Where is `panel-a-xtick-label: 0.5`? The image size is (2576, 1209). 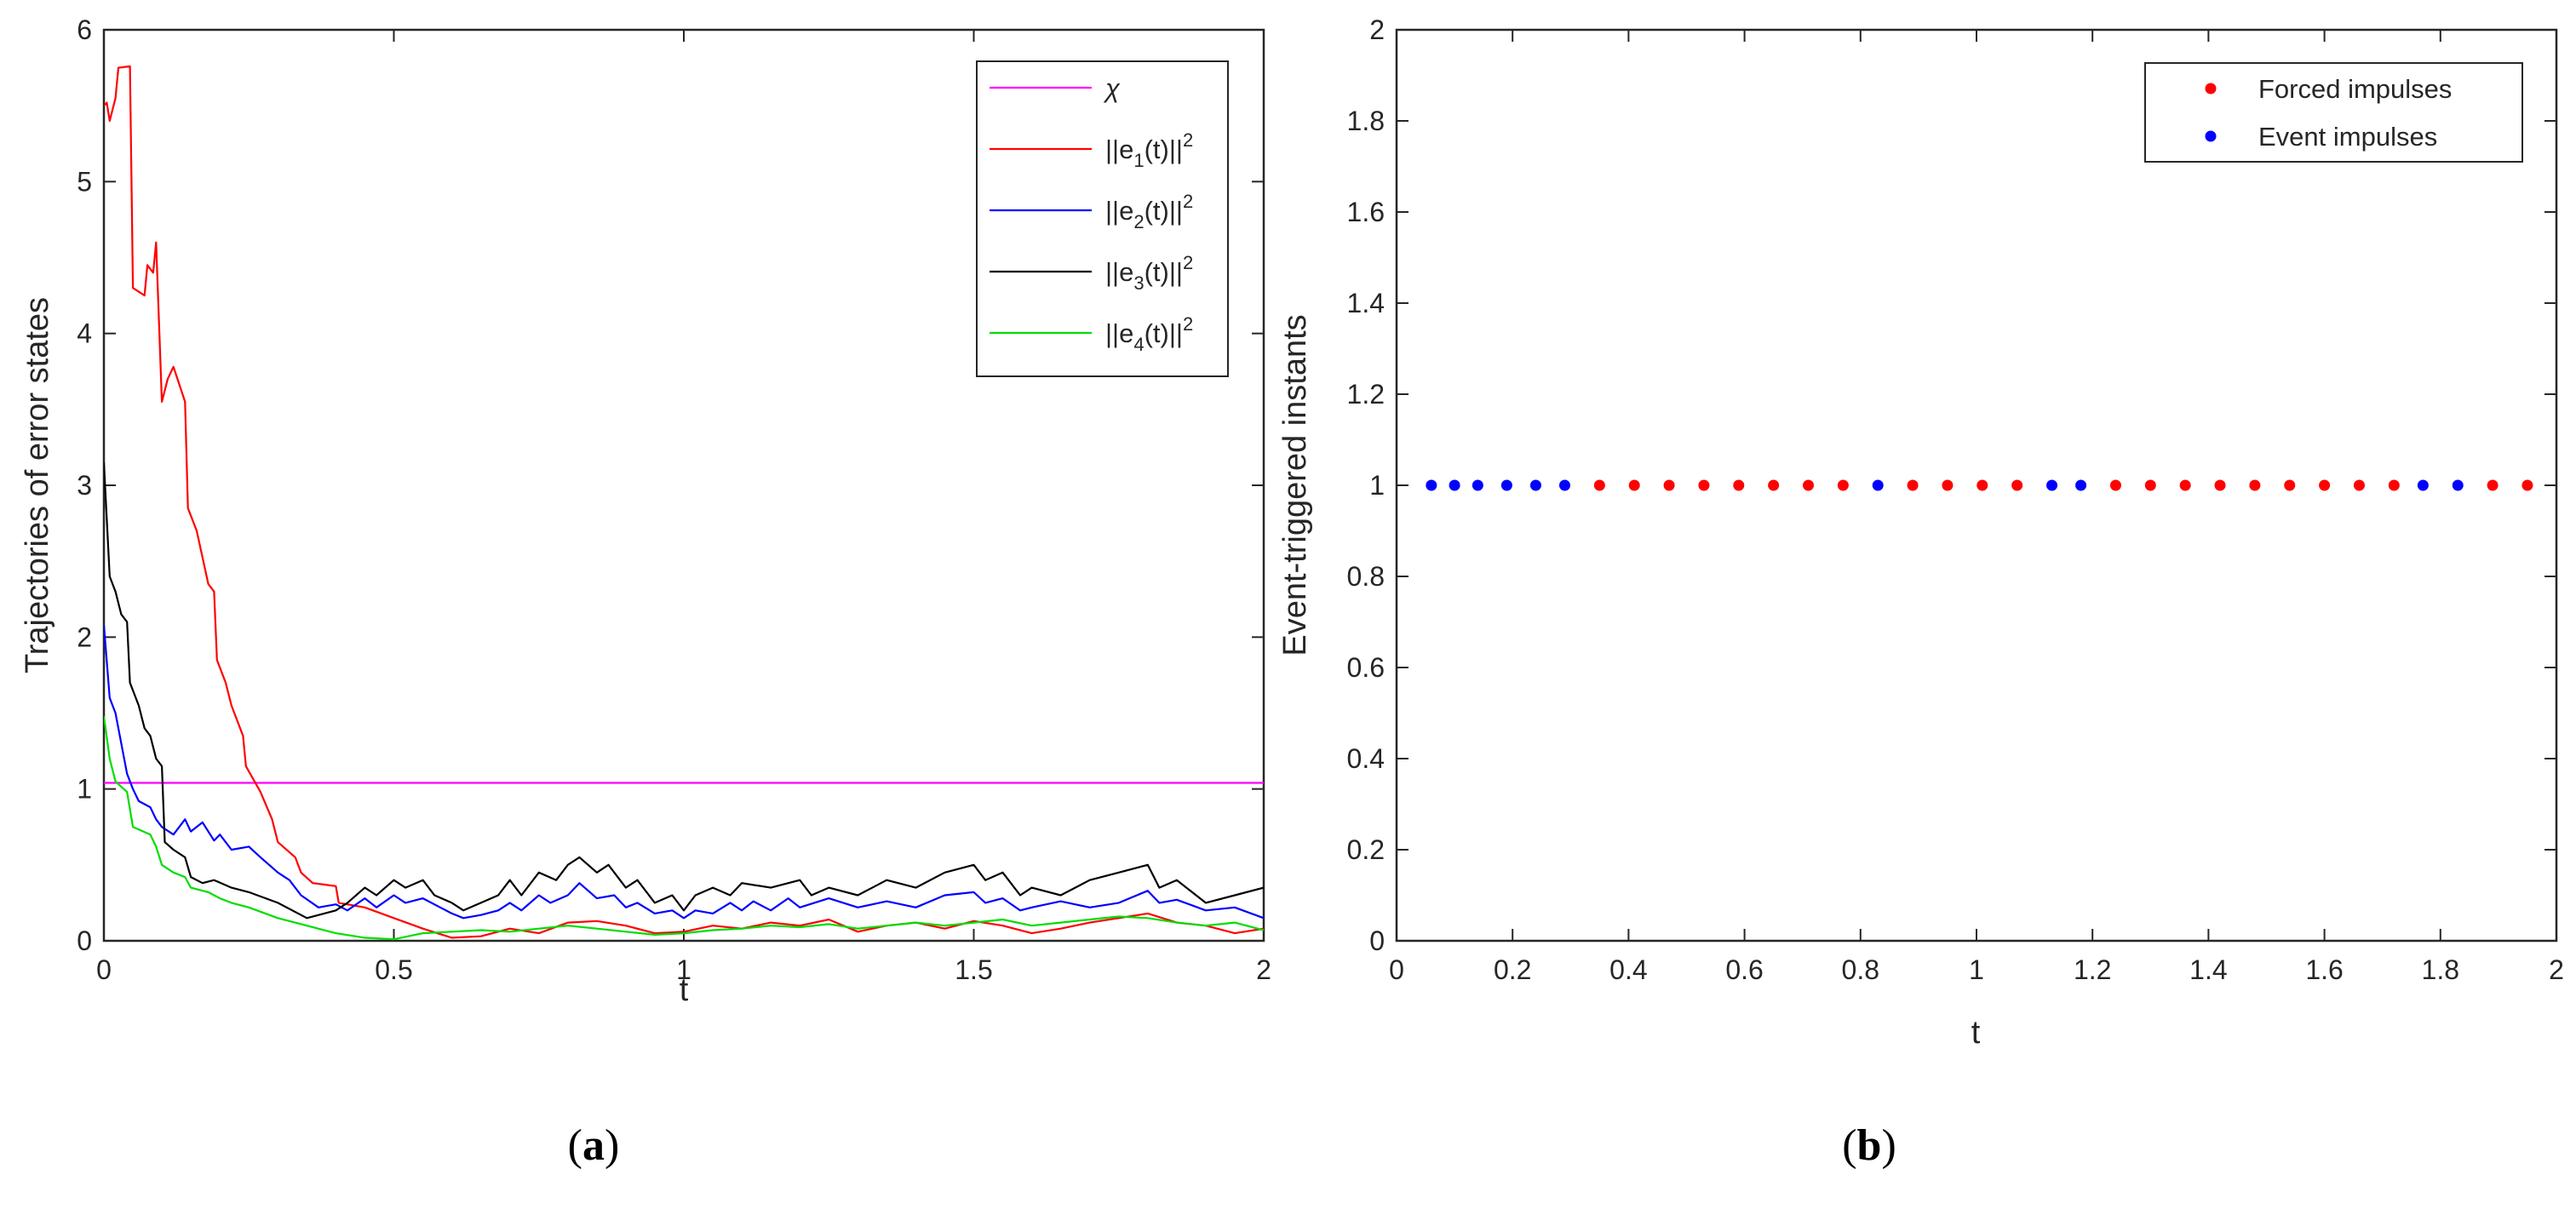 panel-a-xtick-label: 0.5 is located at coordinates (393, 969).